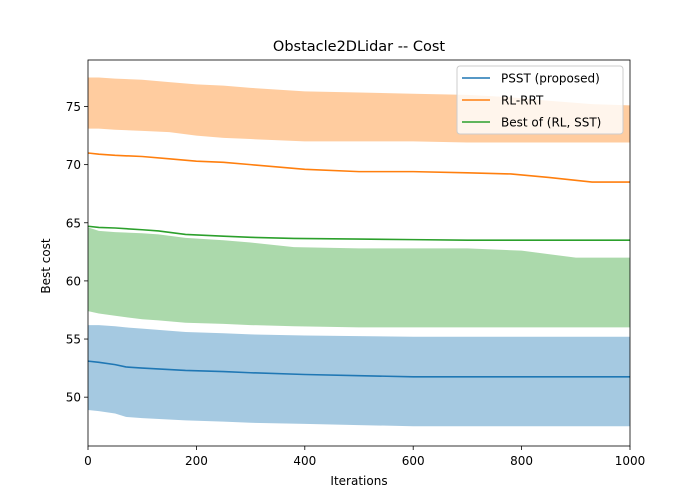 The image size is (700, 500). Describe the element at coordinates (88, 461) in the screenshot. I see `x-tick-label: 0` at that location.